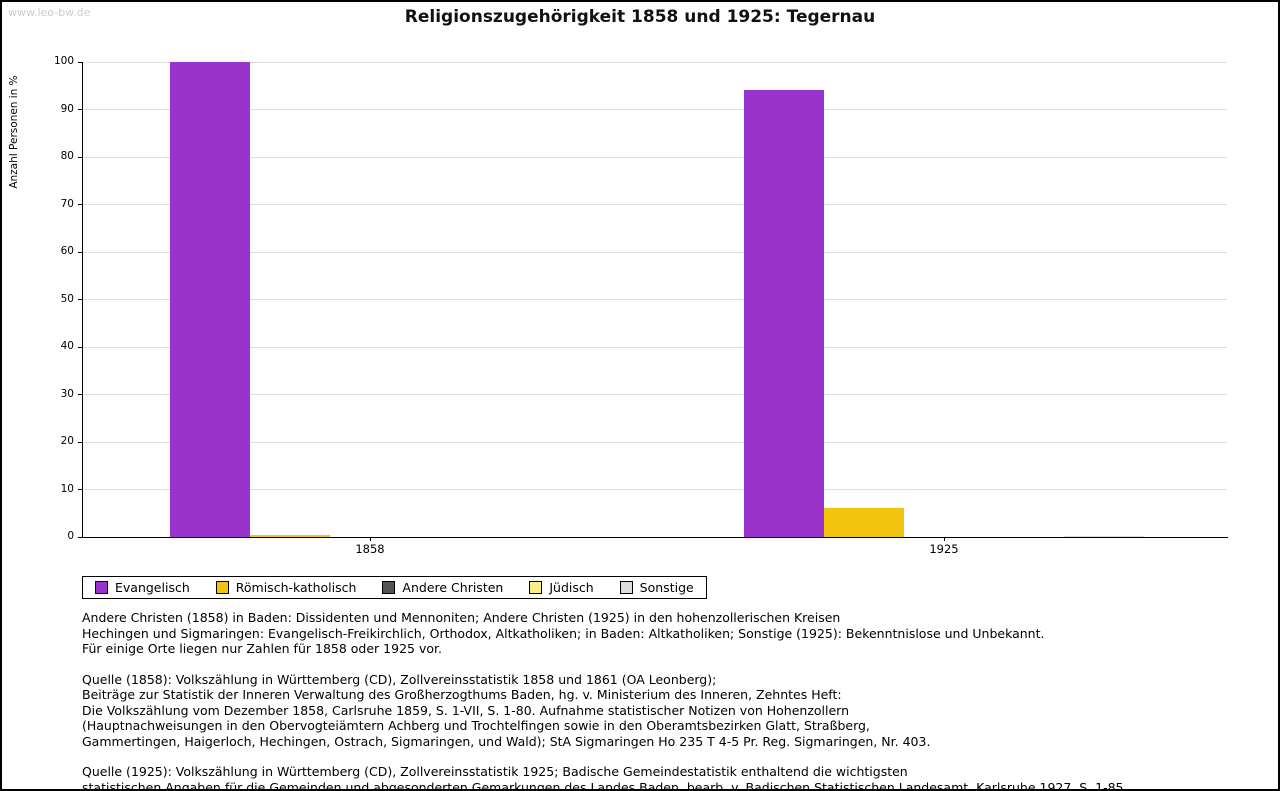 This screenshot has width=1280, height=791. Describe the element at coordinates (296, 587) in the screenshot. I see `legend-label-roemisch-katholisch: Römisch-katholisch` at that location.